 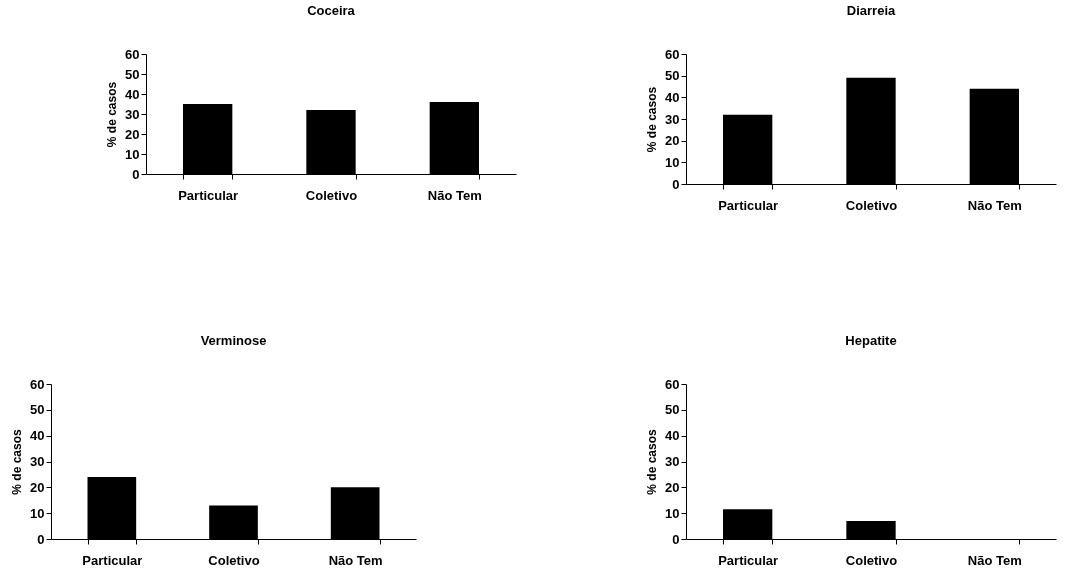 What do you see at coordinates (871, 10) in the screenshot?
I see `chart-title: Diarreia` at bounding box center [871, 10].